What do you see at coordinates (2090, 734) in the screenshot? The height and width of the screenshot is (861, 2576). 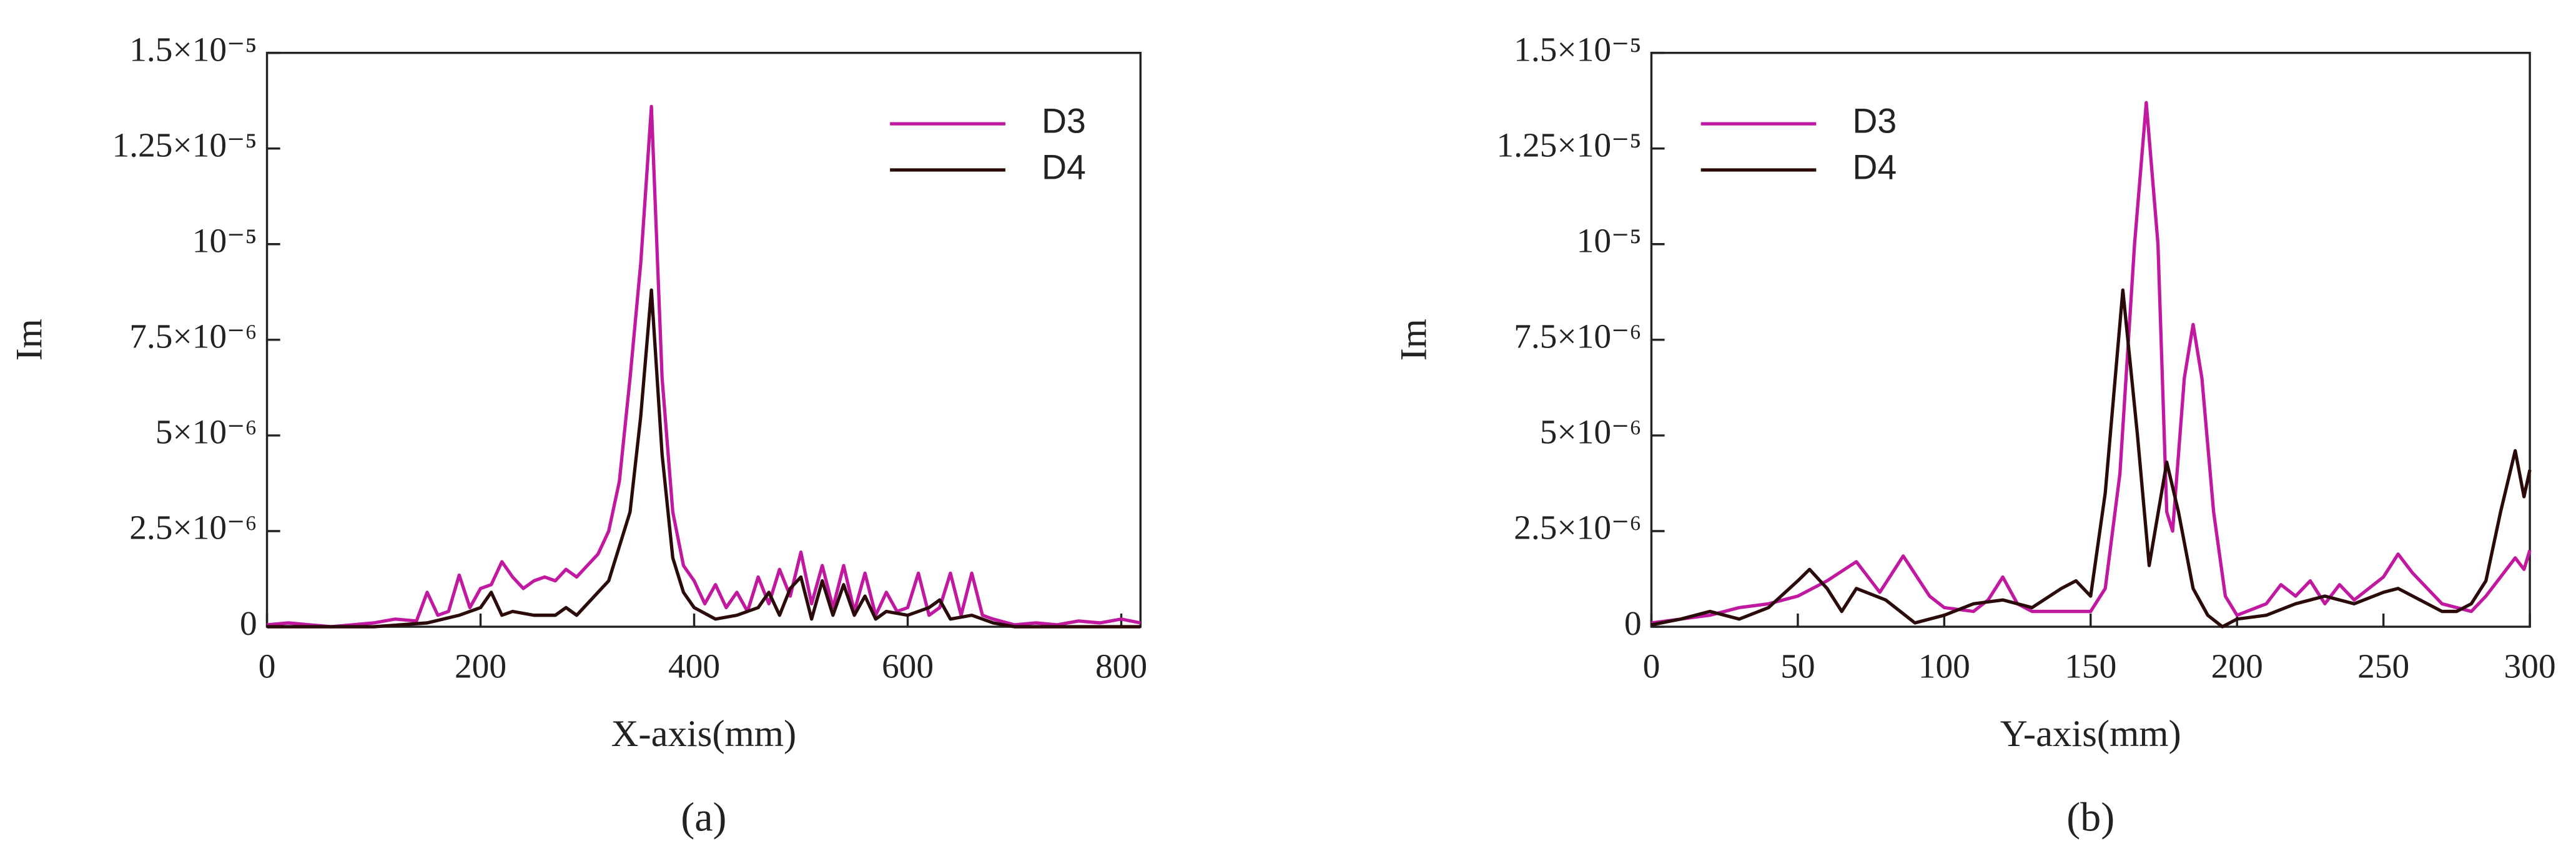 I see `x-axis-label: Y-axis(mm)` at bounding box center [2090, 734].